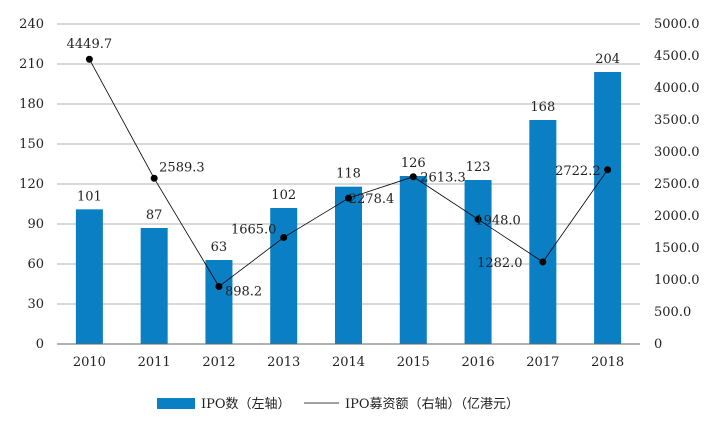 This screenshot has width=715, height=424. Describe the element at coordinates (500, 263) in the screenshot. I see `line-value-label: 1282.0` at that location.